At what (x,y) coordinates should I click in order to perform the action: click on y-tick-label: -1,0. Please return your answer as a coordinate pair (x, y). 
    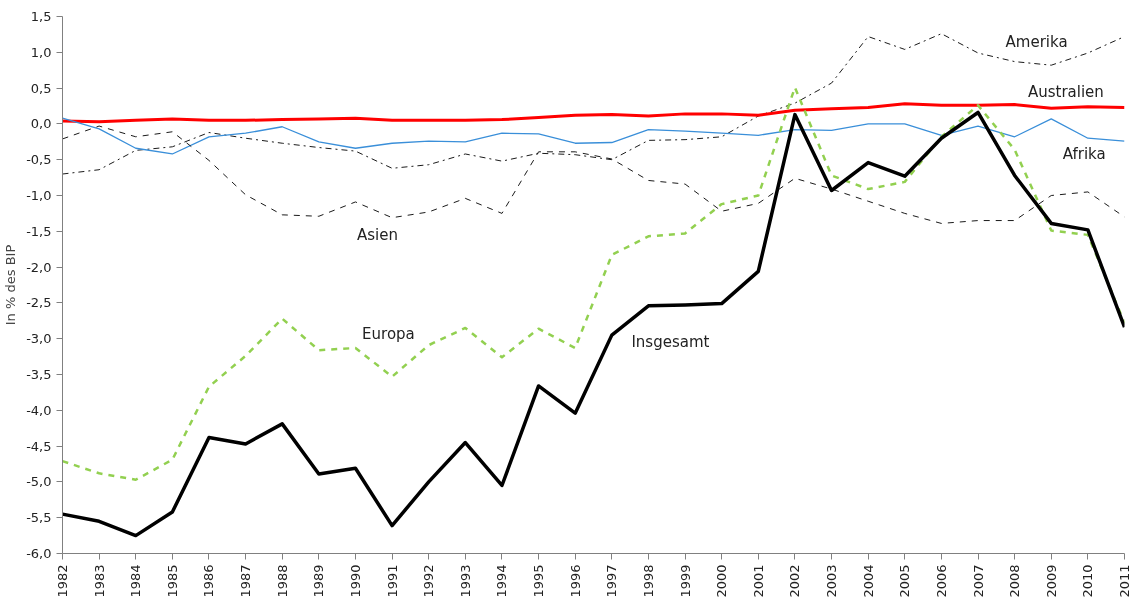
    Looking at the image, I should click on (39, 195).